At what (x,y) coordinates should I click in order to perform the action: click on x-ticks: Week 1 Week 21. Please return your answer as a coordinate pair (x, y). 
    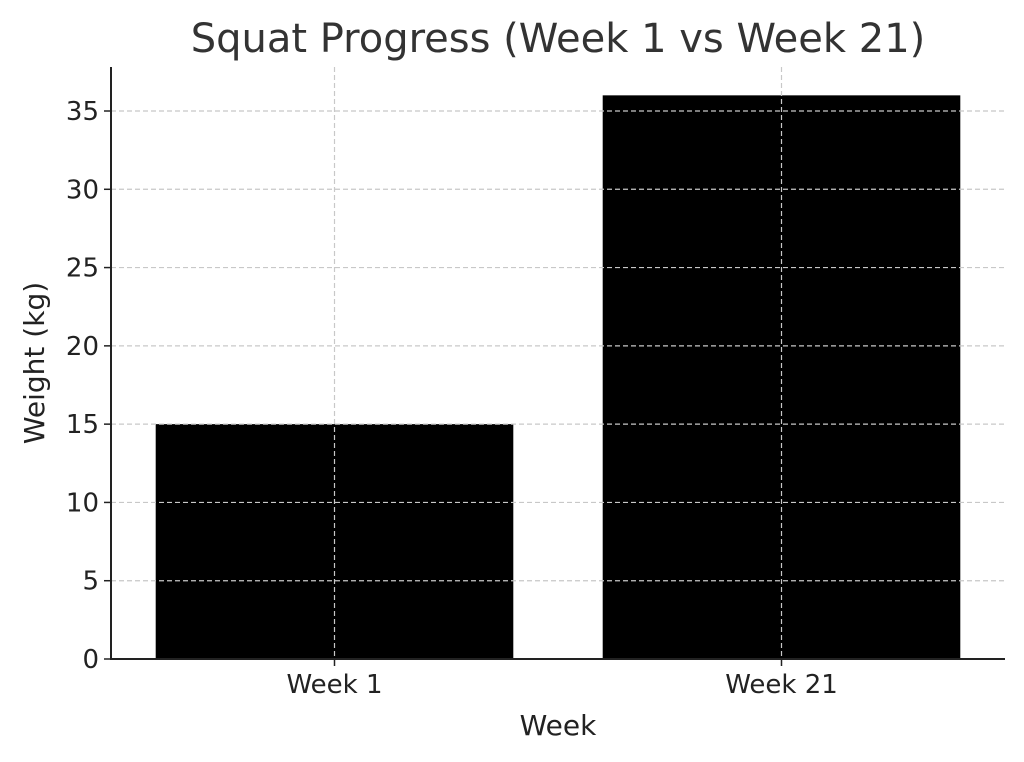
    Looking at the image, I should click on (562, 679).